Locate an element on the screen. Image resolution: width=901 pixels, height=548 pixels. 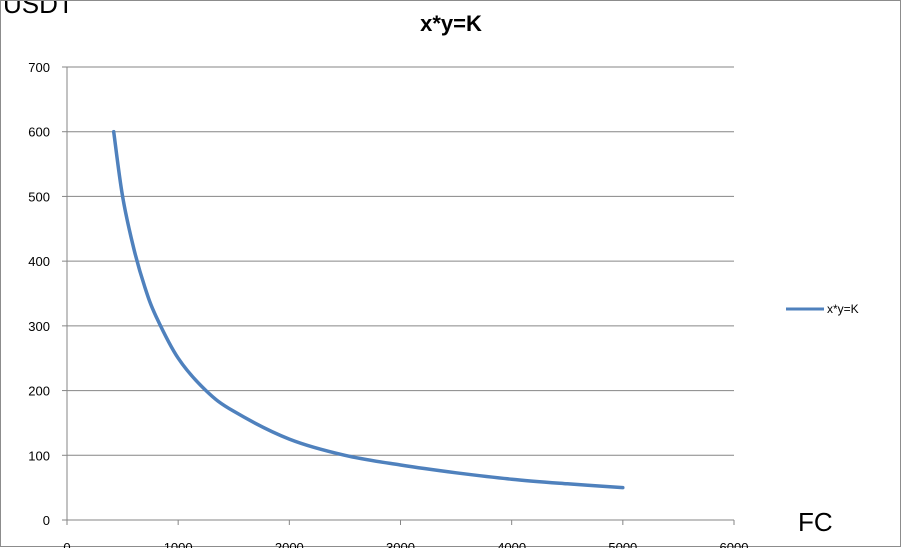
legend: x*y=K is located at coordinates (822, 309).